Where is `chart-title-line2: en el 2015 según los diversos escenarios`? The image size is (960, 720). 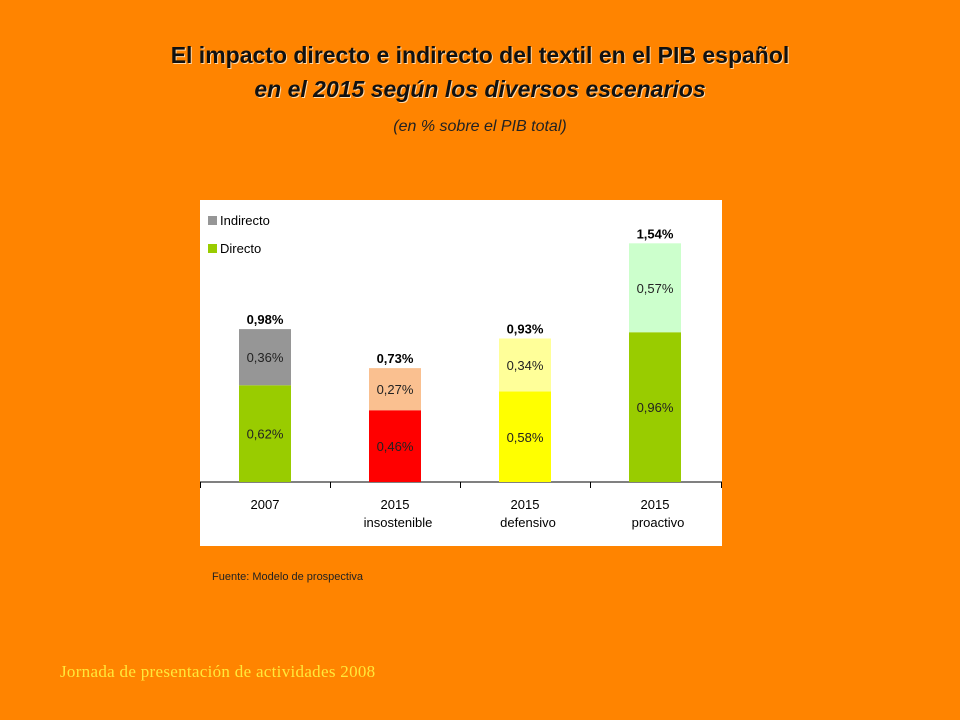
chart-title-line2: en el 2015 según los diversos escenarios is located at coordinates (480, 89).